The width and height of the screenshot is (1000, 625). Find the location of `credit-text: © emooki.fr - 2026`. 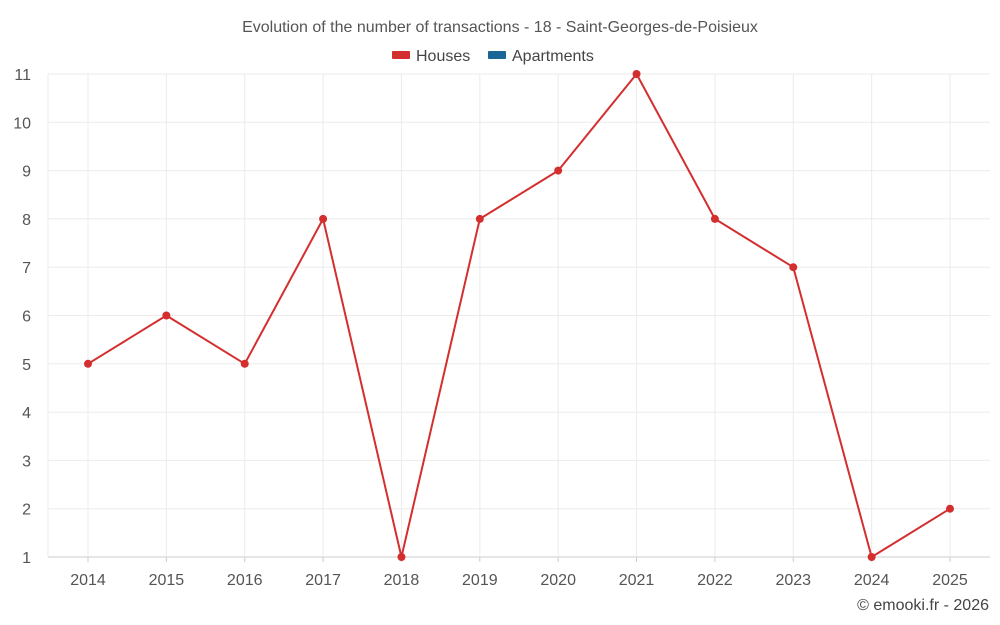

credit-text: © emooki.fr - 2026 is located at coordinates (923, 605).